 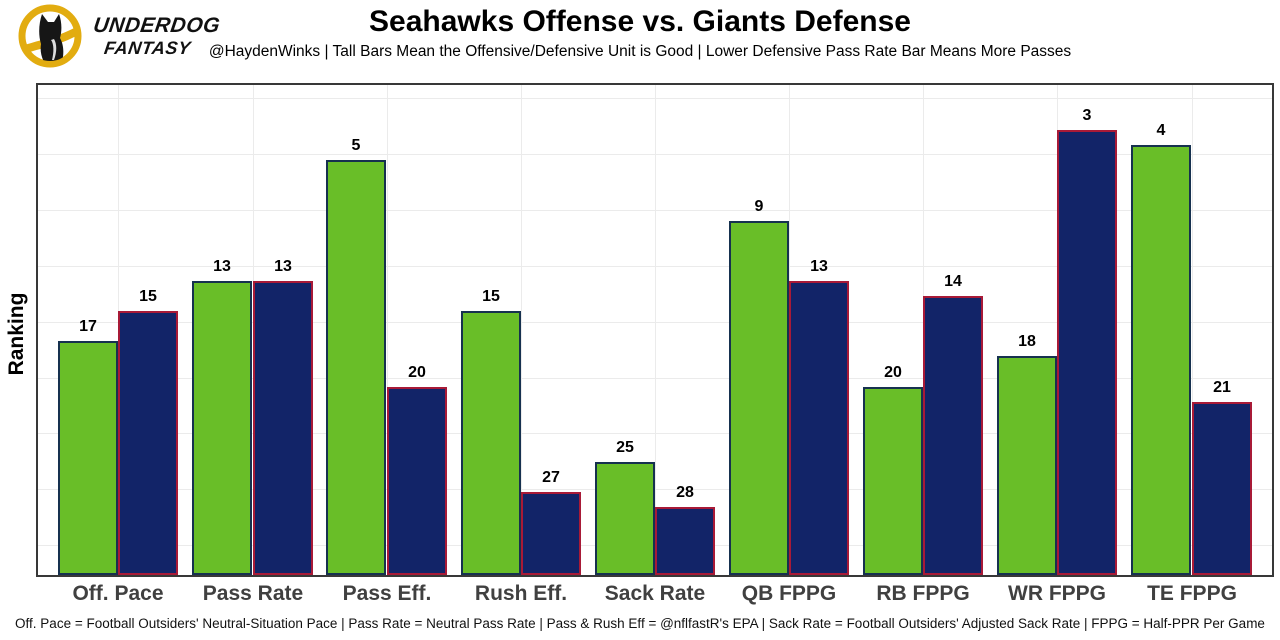 What do you see at coordinates (253, 593) in the screenshot?
I see `x-axis-label-pass-rate: Pass Rate` at bounding box center [253, 593].